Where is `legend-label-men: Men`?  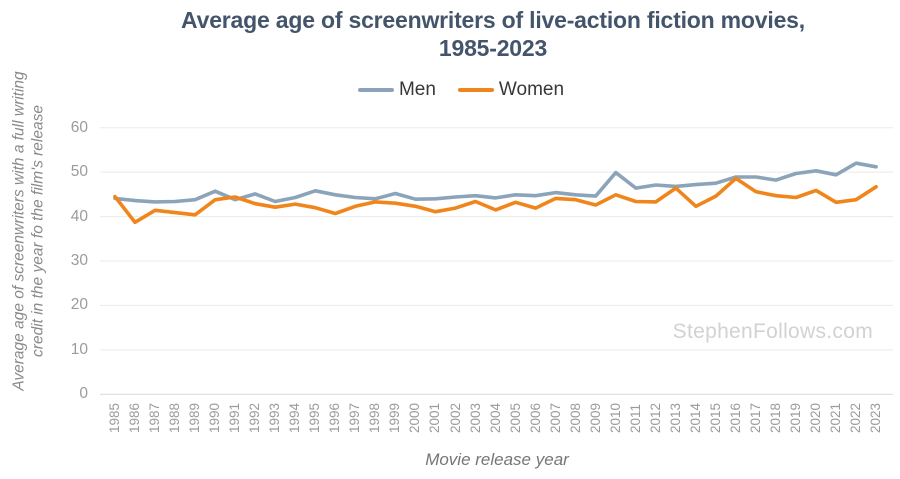 legend-label-men: Men is located at coordinates (417, 89).